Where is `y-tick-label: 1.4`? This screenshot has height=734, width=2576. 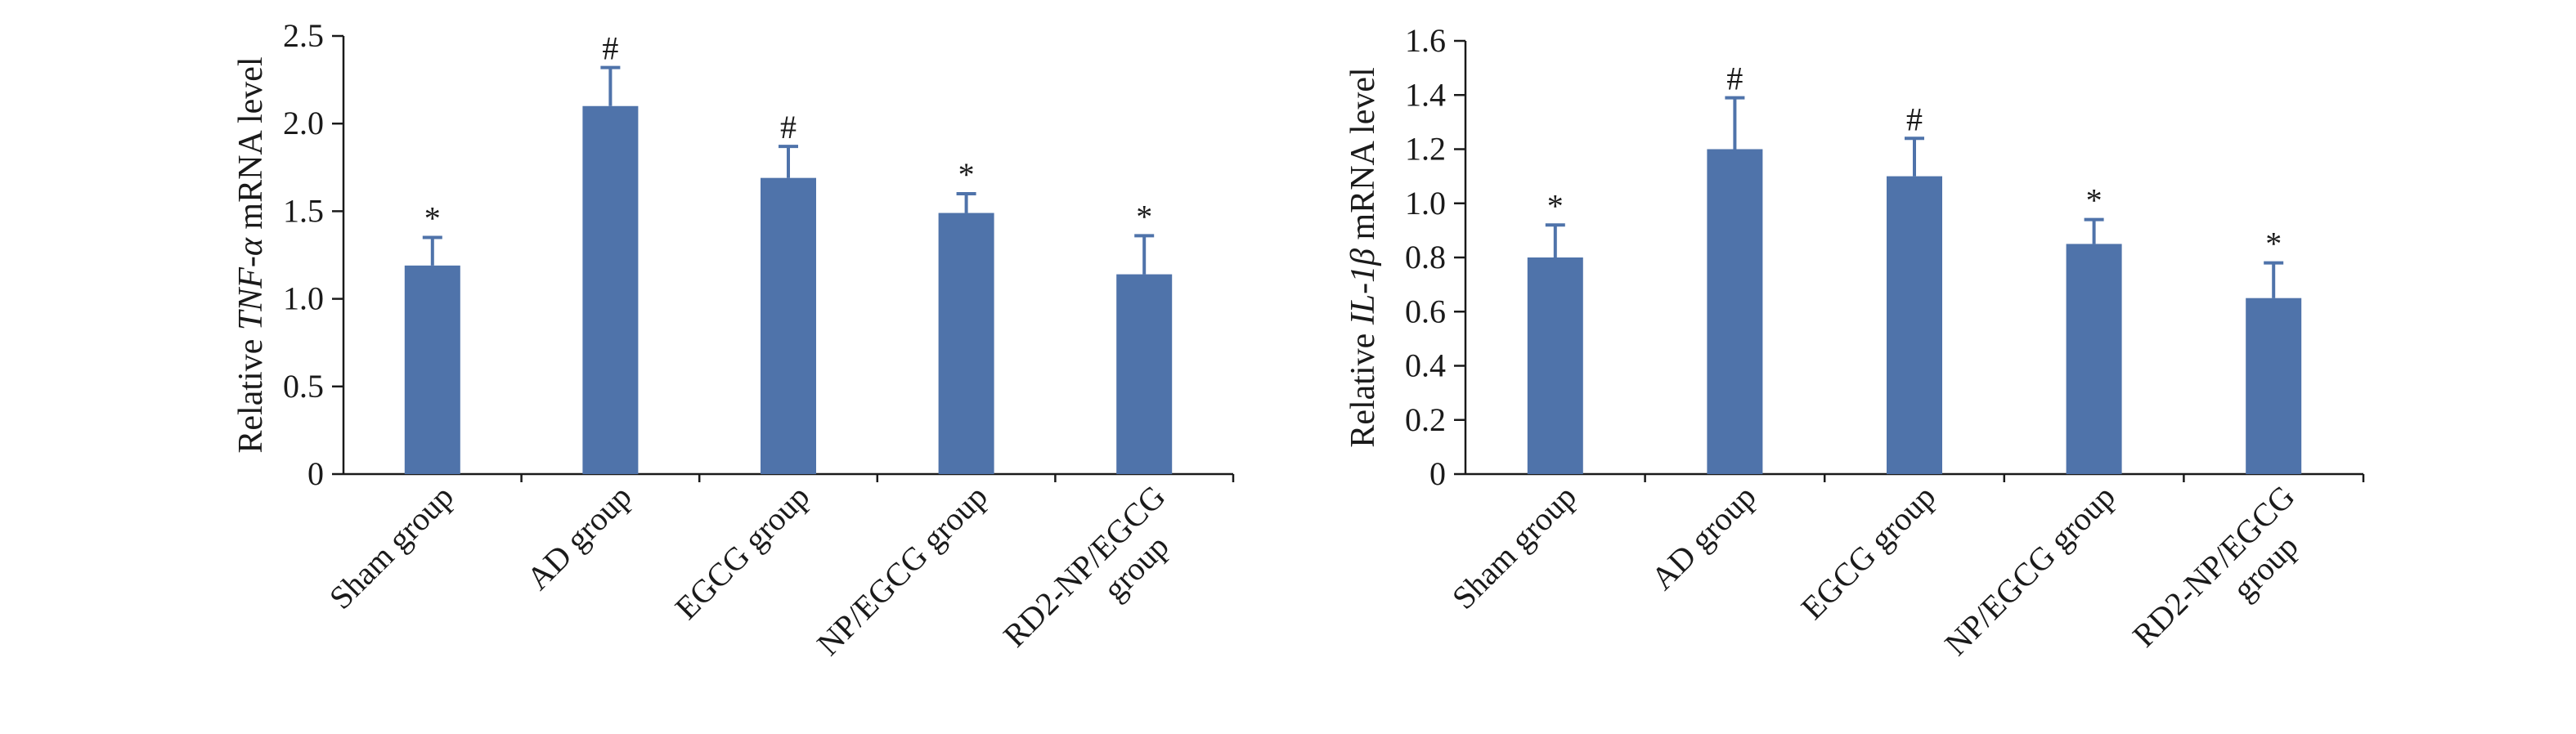 y-tick-label: 1.4 is located at coordinates (1425, 94).